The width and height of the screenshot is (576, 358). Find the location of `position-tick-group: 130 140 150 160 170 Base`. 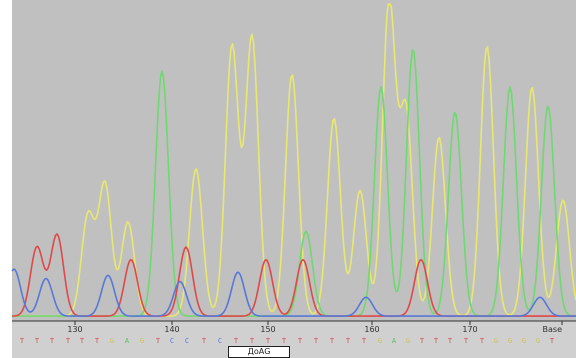

position-tick-group: 130 140 150 160 170 Base is located at coordinates (315, 327).